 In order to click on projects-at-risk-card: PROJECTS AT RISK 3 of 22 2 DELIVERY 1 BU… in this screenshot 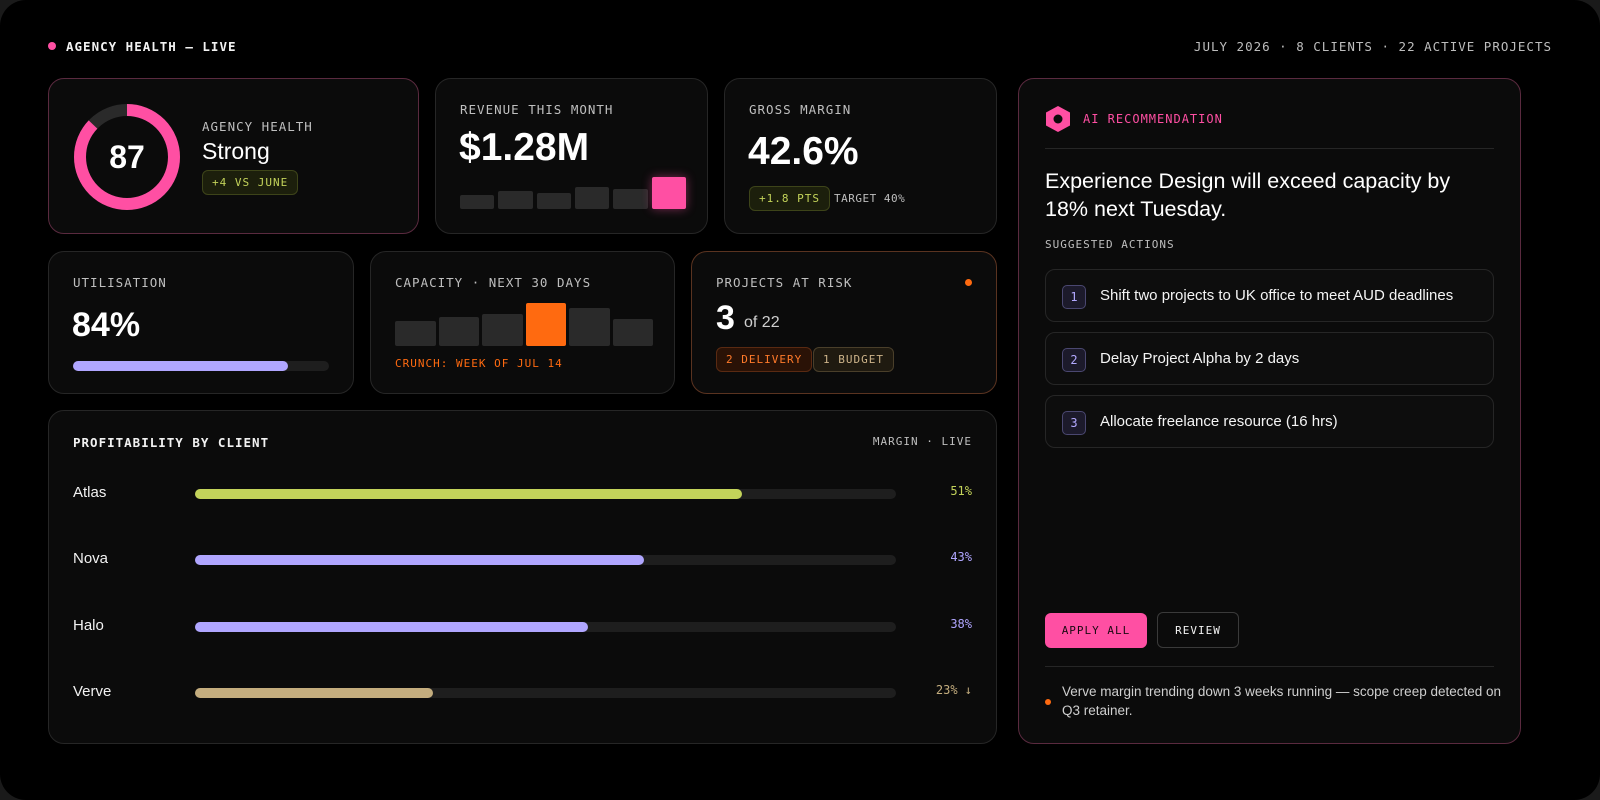, I will do `click(844, 322)`.